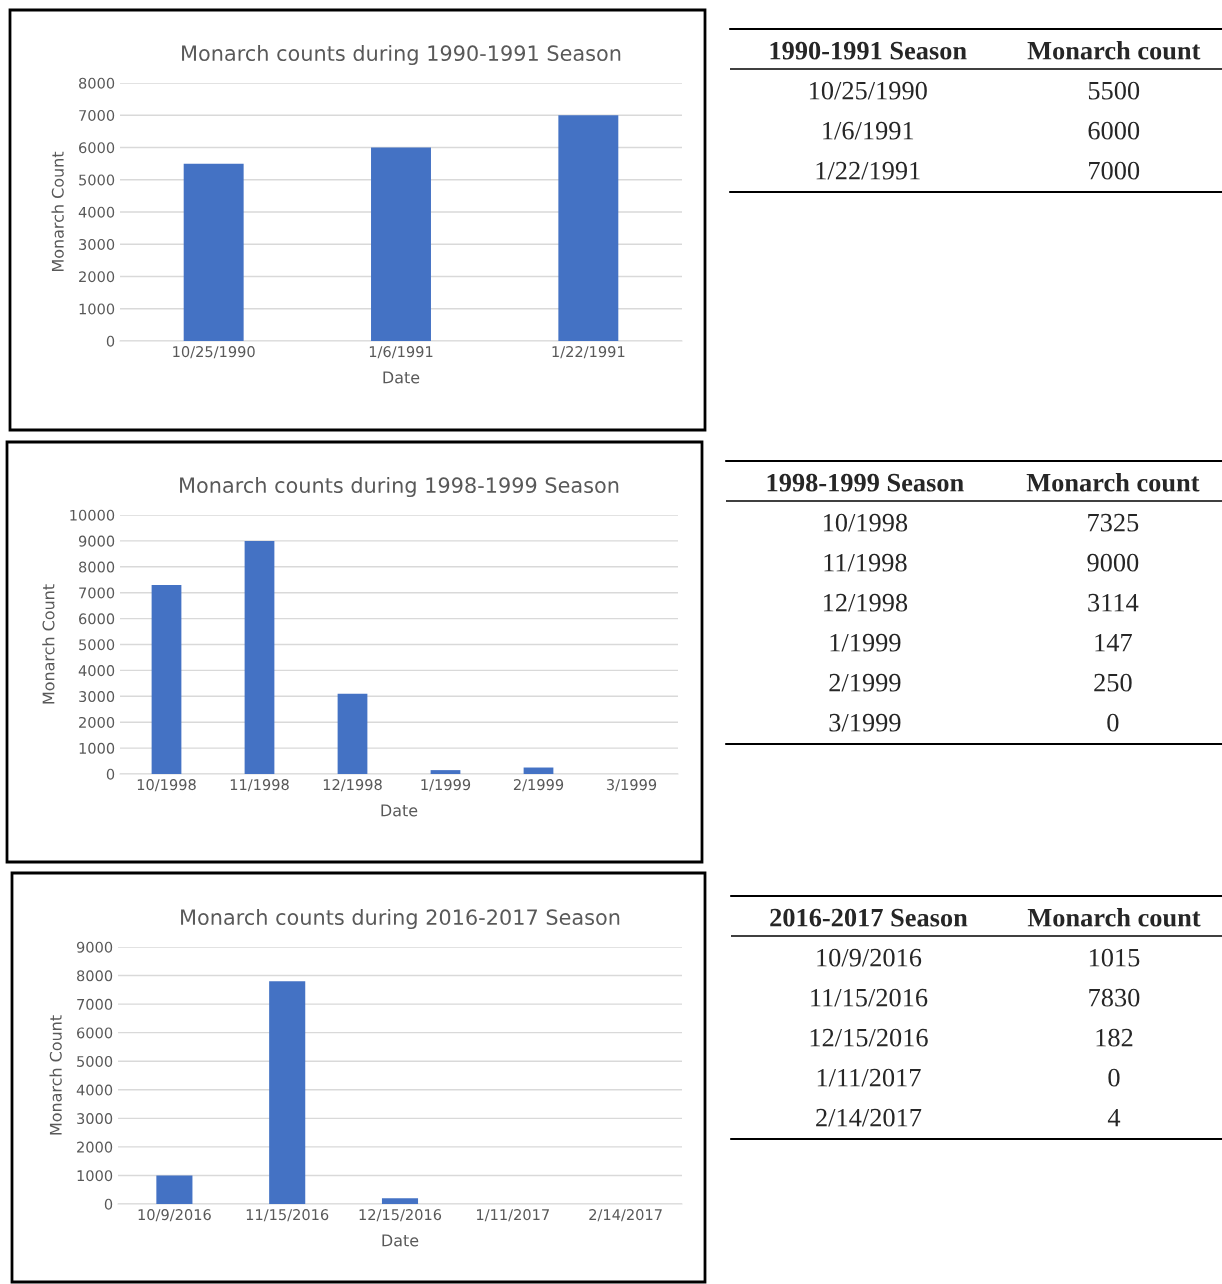 This screenshot has height=1284, width=1222. What do you see at coordinates (865, 482) in the screenshot?
I see `text: 1998-1999 Season` at bounding box center [865, 482].